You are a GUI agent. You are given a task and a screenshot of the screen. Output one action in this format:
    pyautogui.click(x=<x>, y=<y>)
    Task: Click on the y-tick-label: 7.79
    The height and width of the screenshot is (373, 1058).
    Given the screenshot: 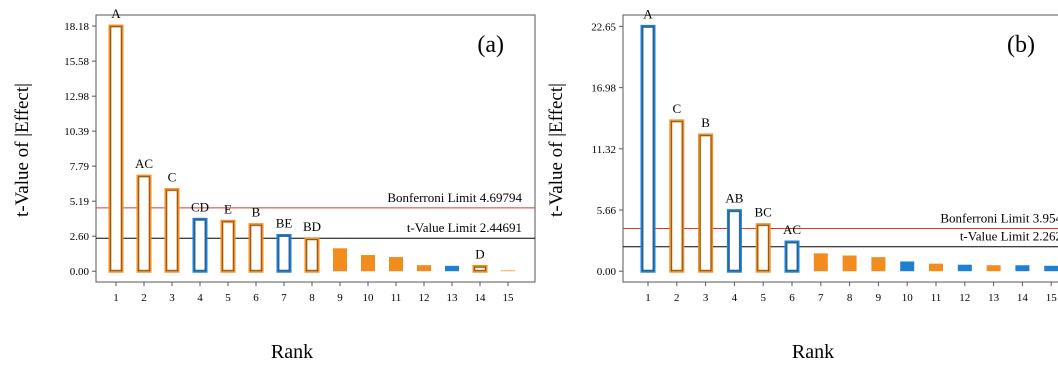 What is the action you would take?
    pyautogui.click(x=80, y=167)
    